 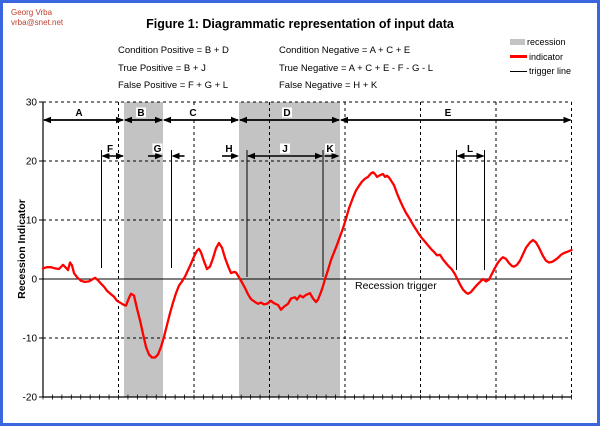 I want to click on dim-label-L: L, so click(x=470, y=149).